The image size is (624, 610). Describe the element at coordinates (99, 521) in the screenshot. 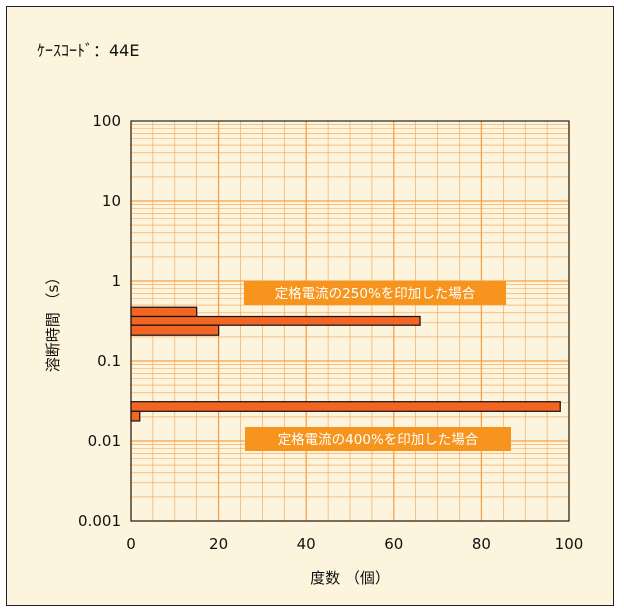

I see `y-tick-label: 0.001` at that location.